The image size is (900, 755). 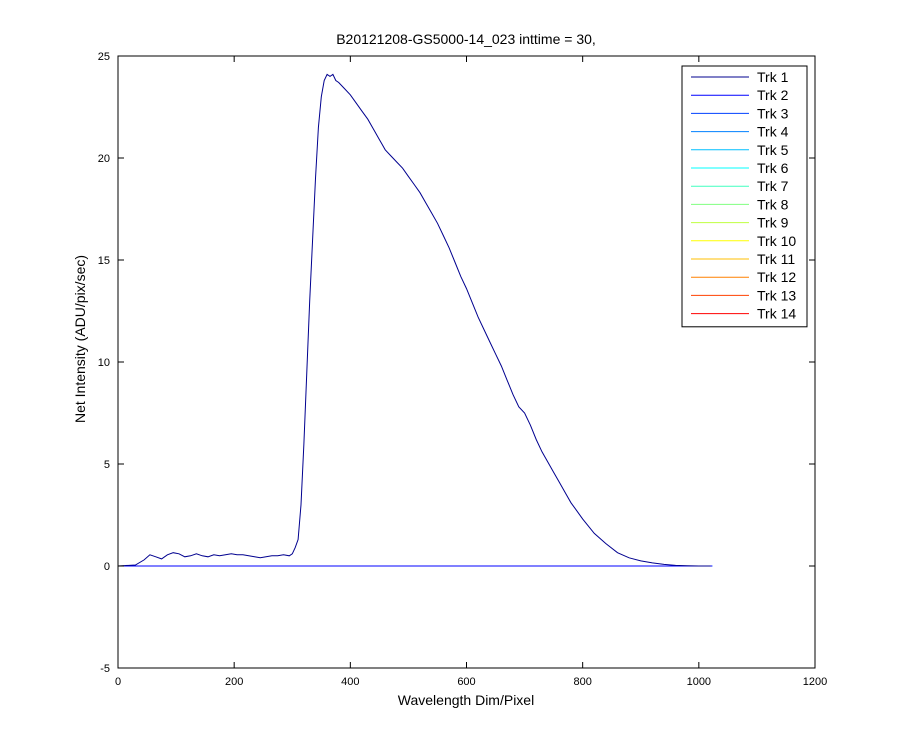 What do you see at coordinates (466, 682) in the screenshot?
I see `x-tick-label: 600` at bounding box center [466, 682].